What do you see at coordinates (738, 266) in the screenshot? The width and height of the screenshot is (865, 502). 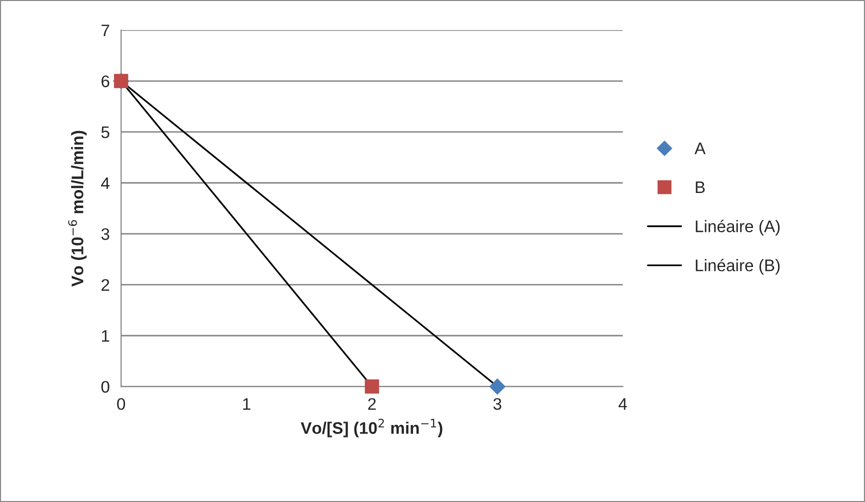 I see `legend-label: Linéaire (B)` at bounding box center [738, 266].